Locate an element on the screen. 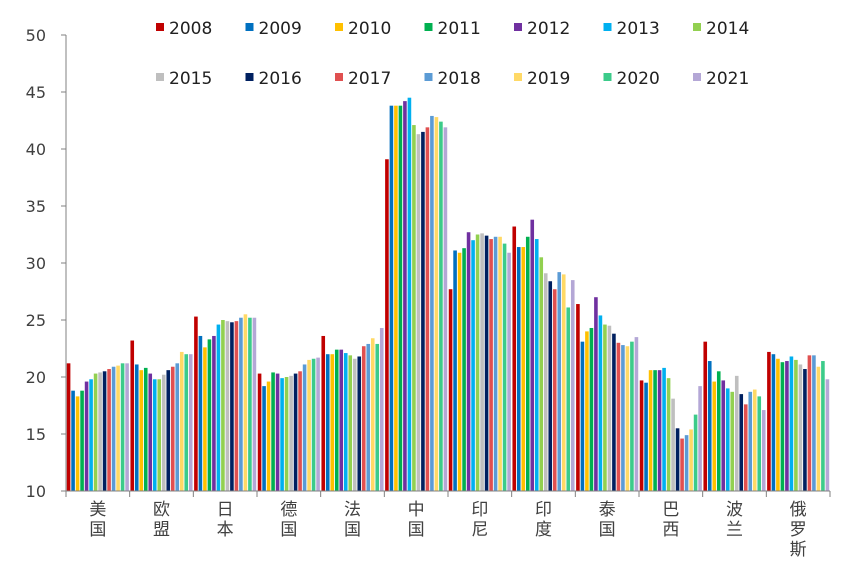 The width and height of the screenshot is (868, 564). legend-item-2010: 2010 is located at coordinates (363, 29).